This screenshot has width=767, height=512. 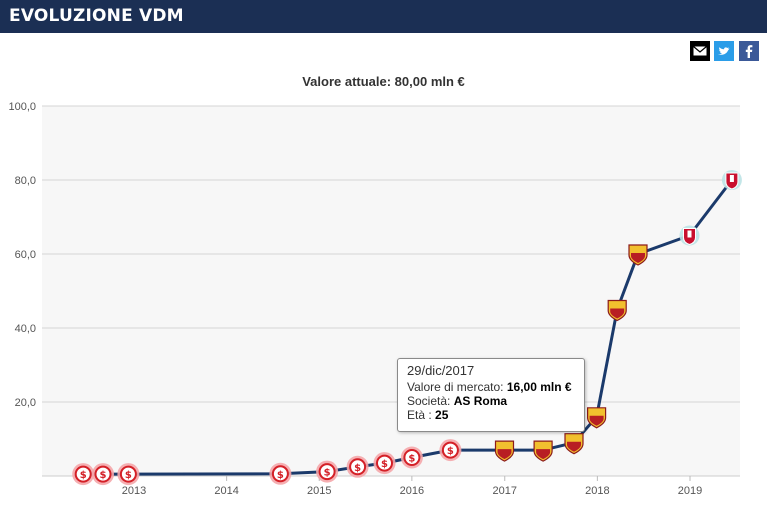 I want to click on facebook-share-button, so click(x=749, y=51).